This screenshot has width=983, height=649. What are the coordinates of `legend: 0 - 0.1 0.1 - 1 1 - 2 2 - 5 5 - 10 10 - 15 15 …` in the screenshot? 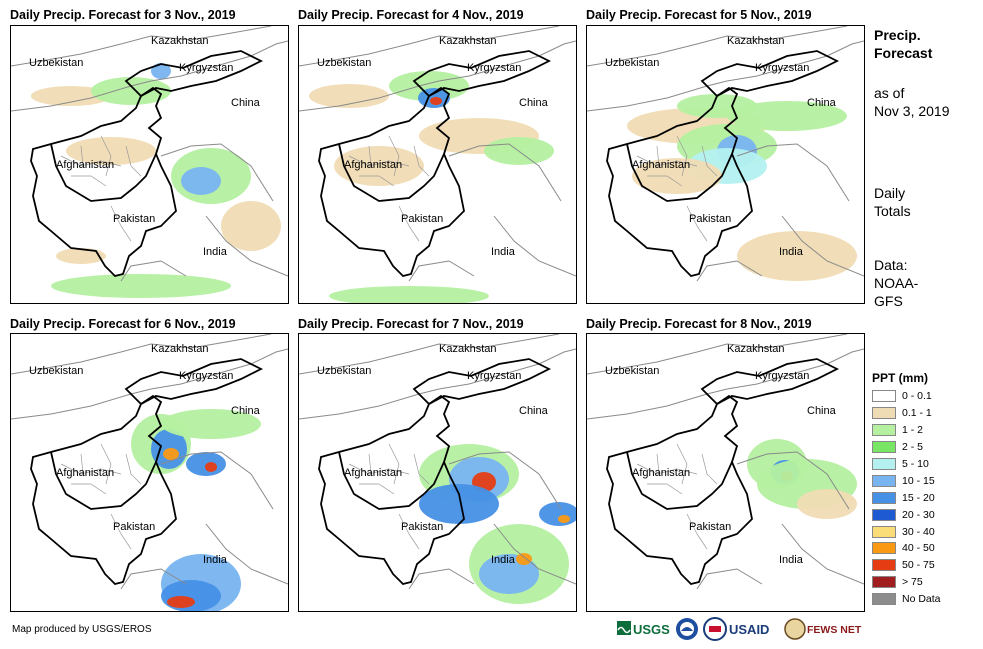 It's located at (906, 498).